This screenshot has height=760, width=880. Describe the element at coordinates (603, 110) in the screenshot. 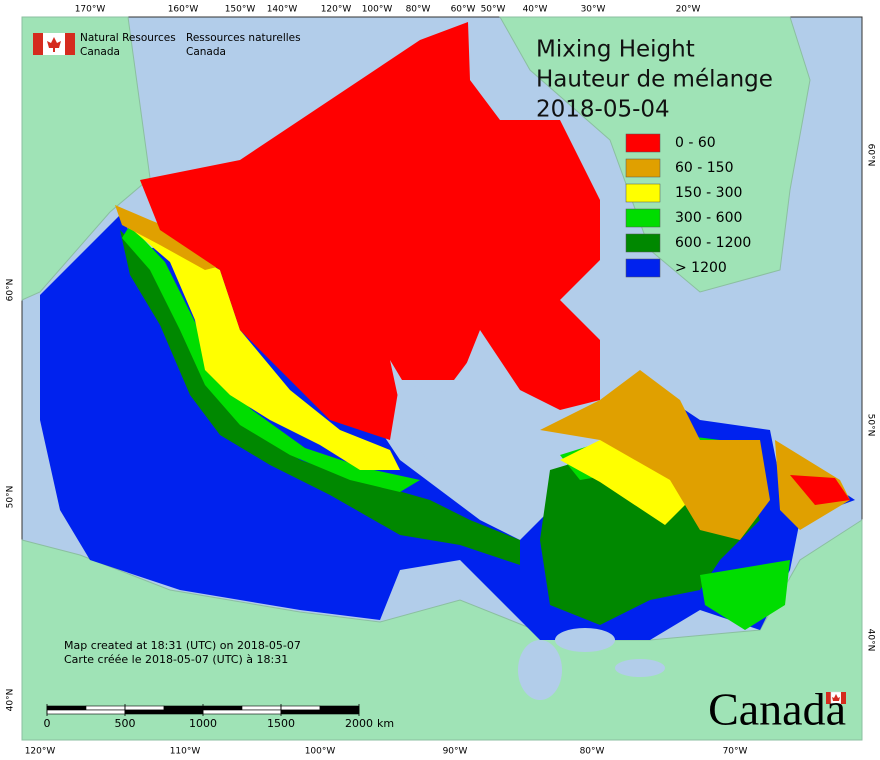

I see `map-title: 2018-05-04` at that location.